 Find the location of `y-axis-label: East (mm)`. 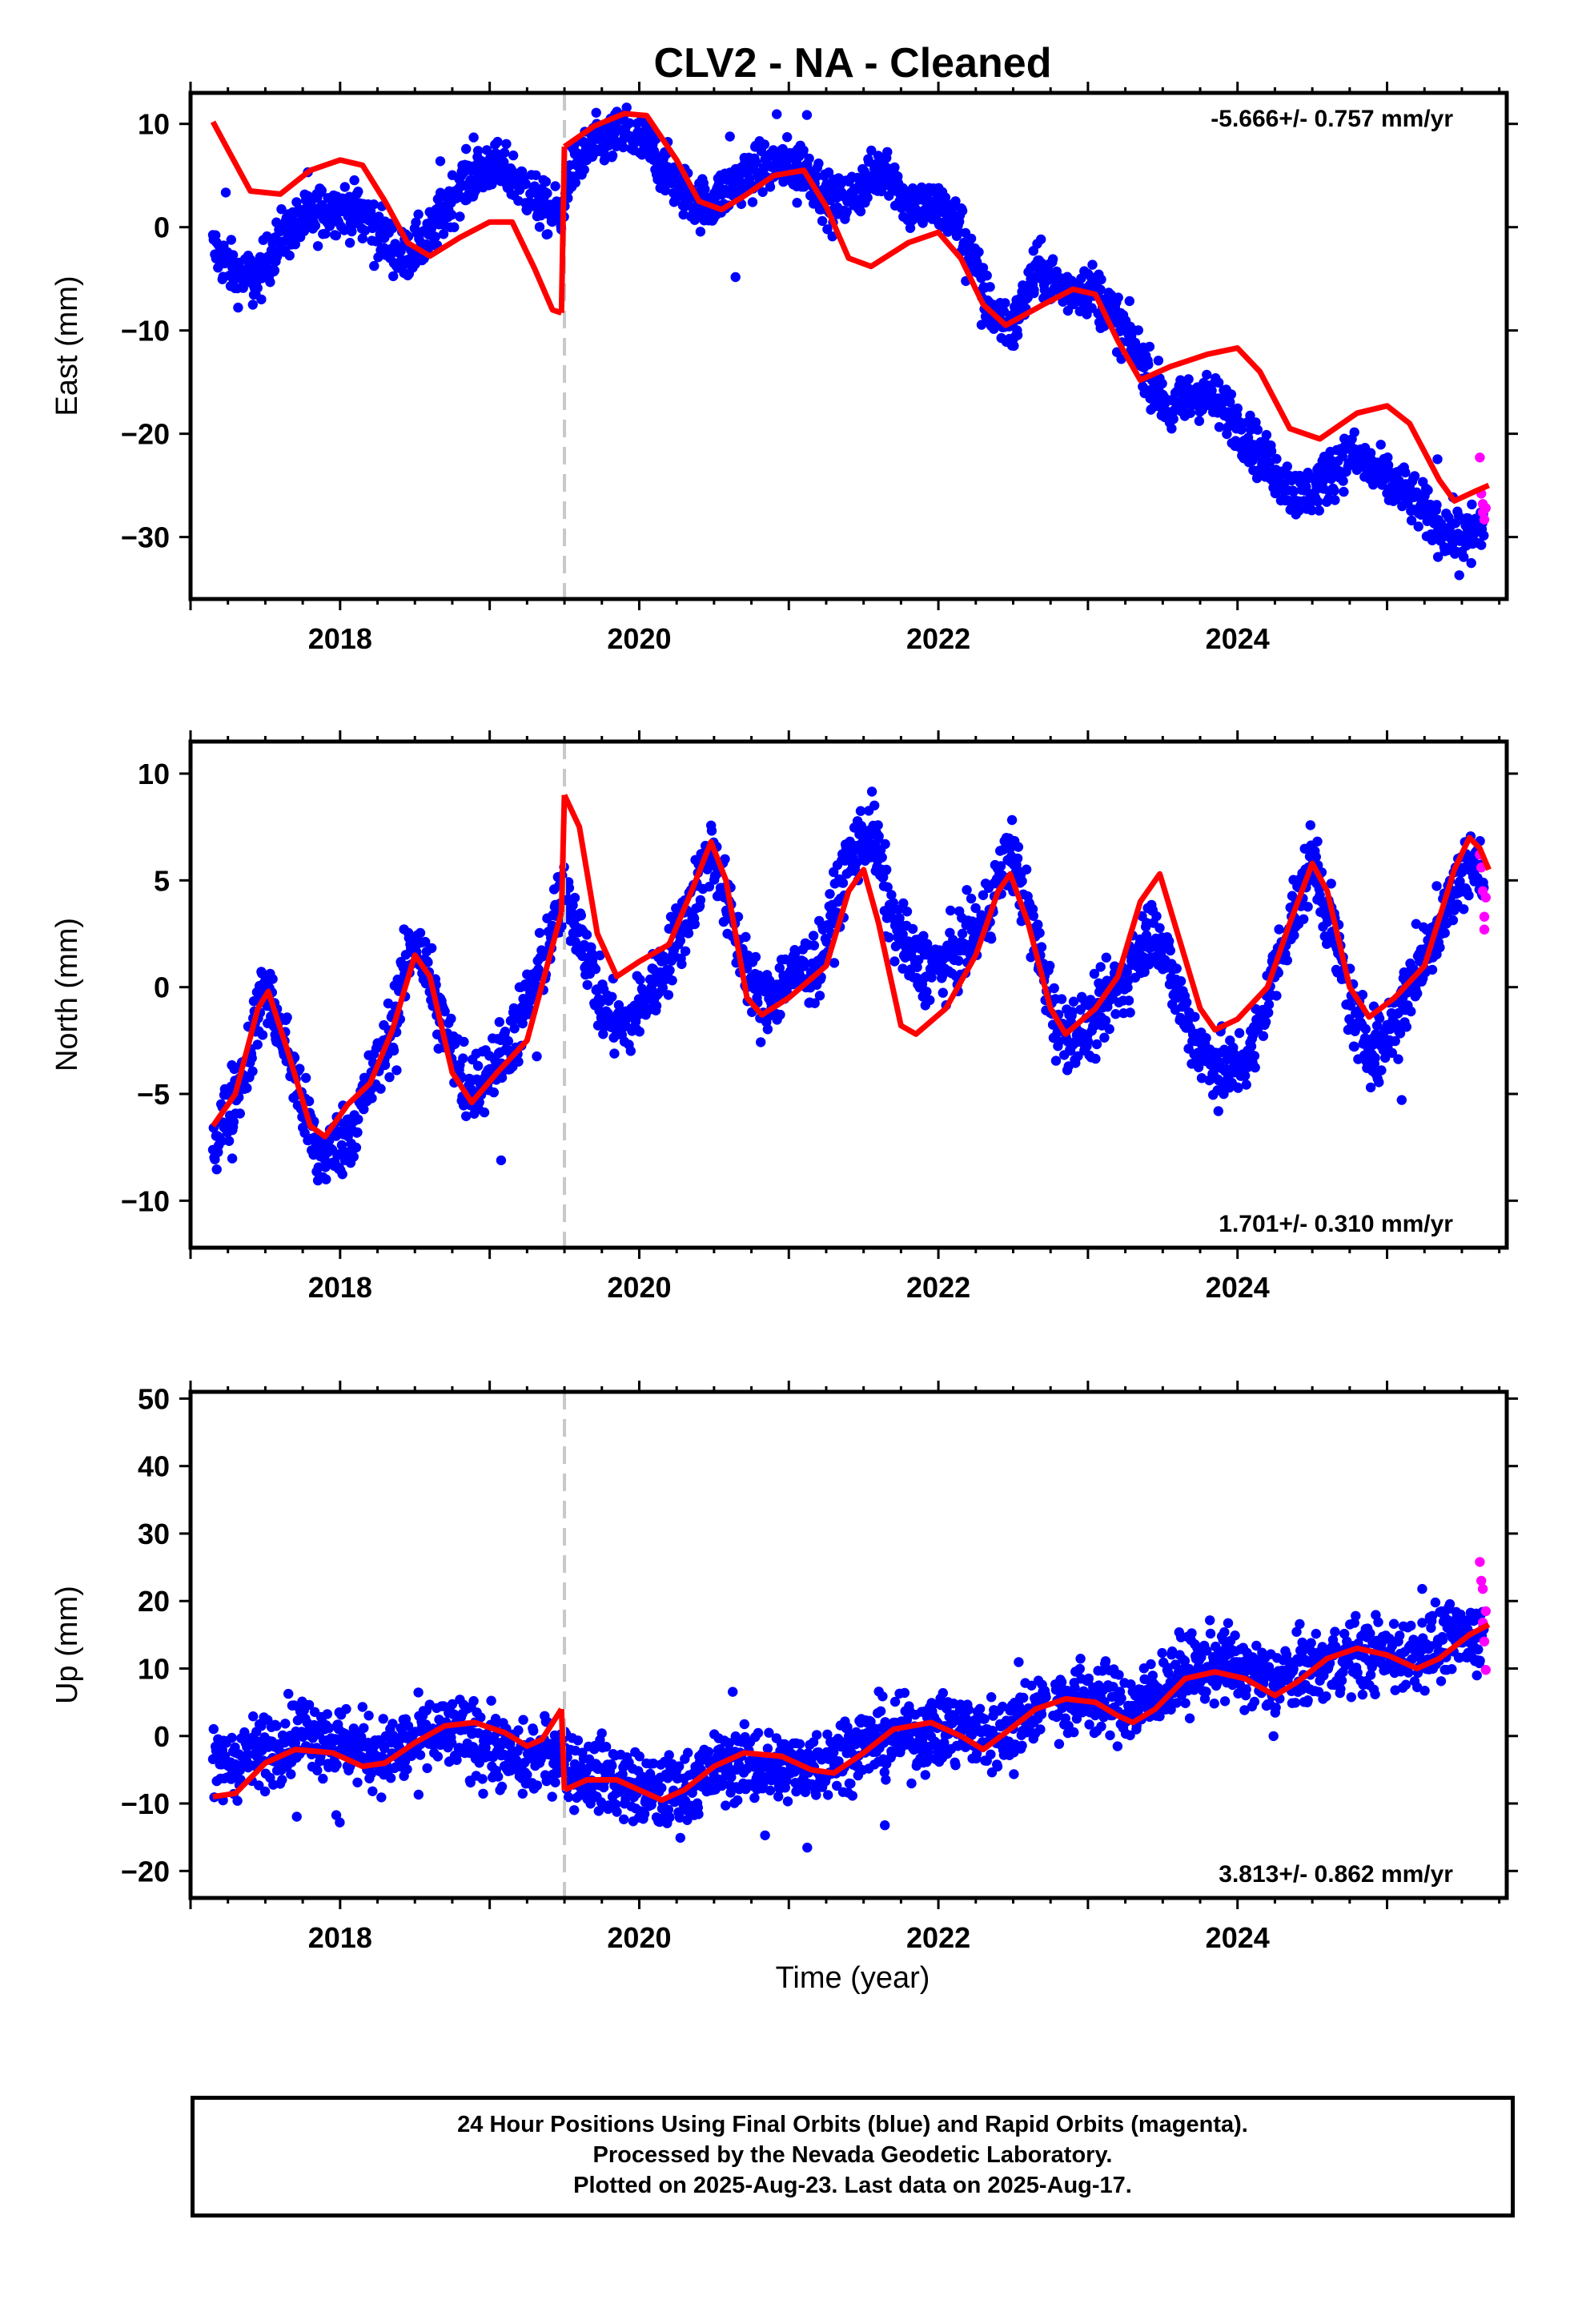

y-axis-label: East (mm) is located at coordinates (67, 345).